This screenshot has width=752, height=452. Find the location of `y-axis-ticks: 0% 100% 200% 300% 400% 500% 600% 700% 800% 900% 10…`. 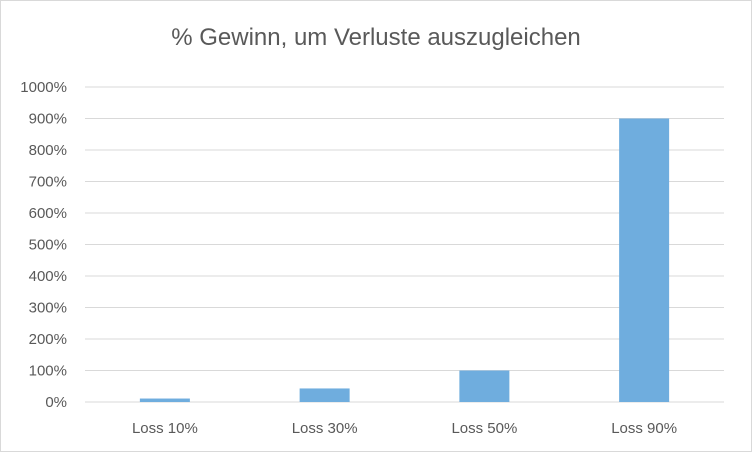

y-axis-ticks: 0% 100% 200% 300% 400% 500% 600% 700% 800% 900% 10… is located at coordinates (43, 245).